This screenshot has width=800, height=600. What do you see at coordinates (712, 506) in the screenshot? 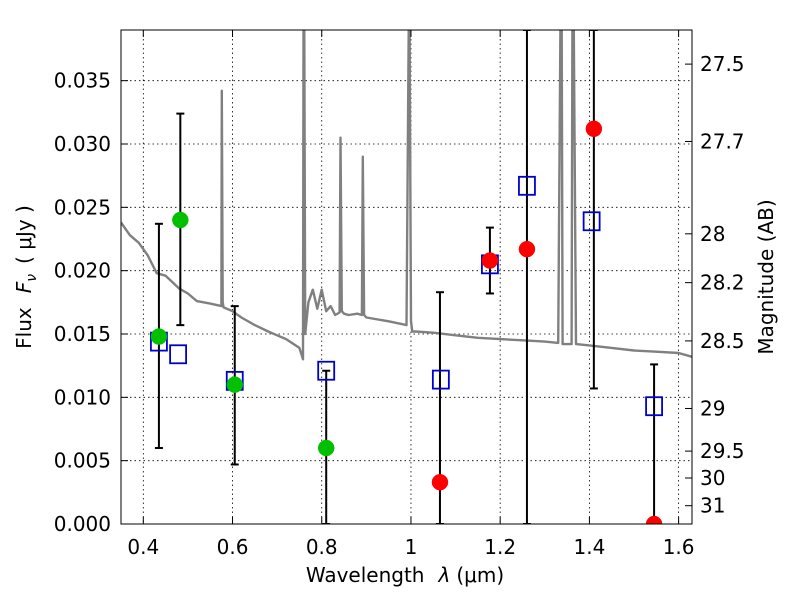
I see `y2-tick-label: 31` at bounding box center [712, 506].